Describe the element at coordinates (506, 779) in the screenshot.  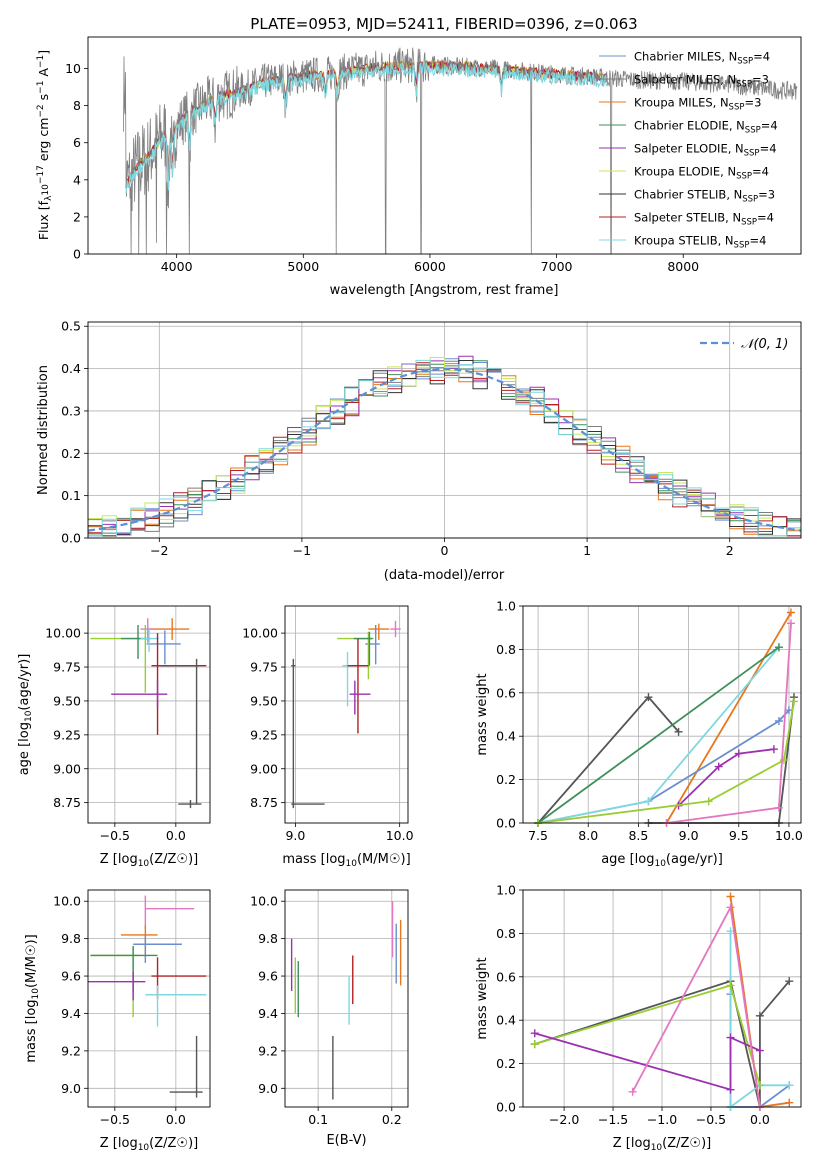
I see `y-tick-label: 0.2` at that location.